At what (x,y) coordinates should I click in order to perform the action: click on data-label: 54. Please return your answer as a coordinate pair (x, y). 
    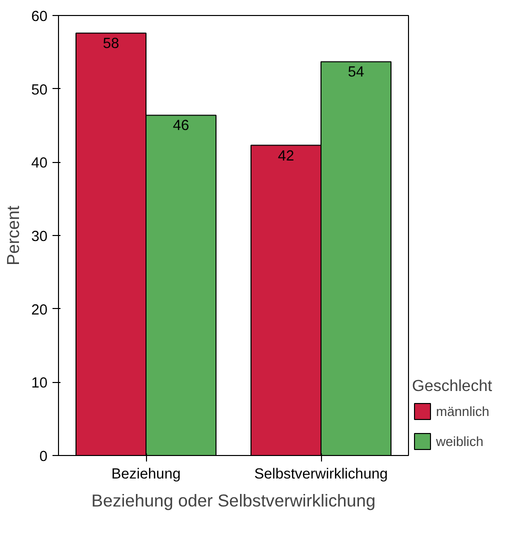
    Looking at the image, I should click on (356, 72).